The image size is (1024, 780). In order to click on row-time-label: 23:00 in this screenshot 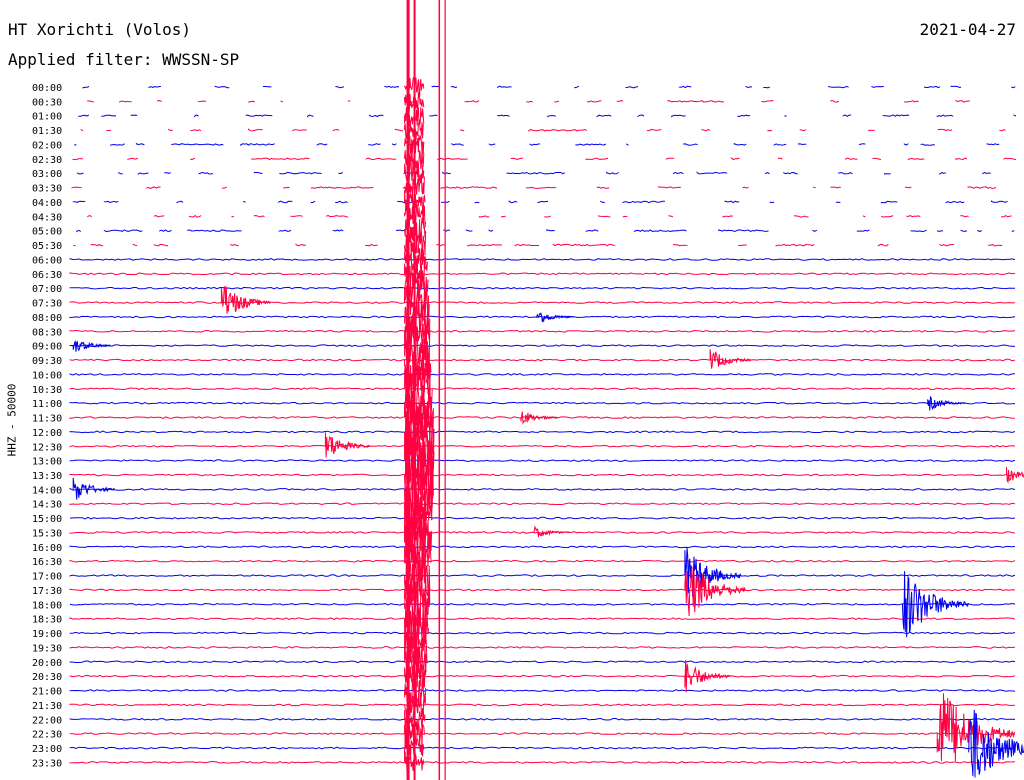, I will do `click(47, 749)`.